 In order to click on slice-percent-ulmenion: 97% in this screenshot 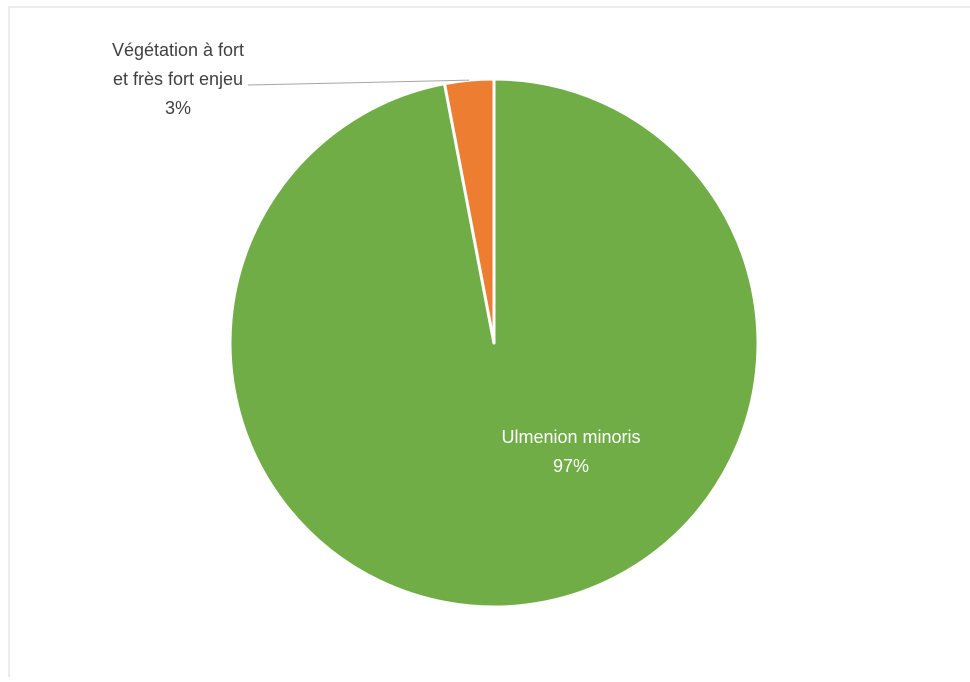, I will do `click(571, 466)`.